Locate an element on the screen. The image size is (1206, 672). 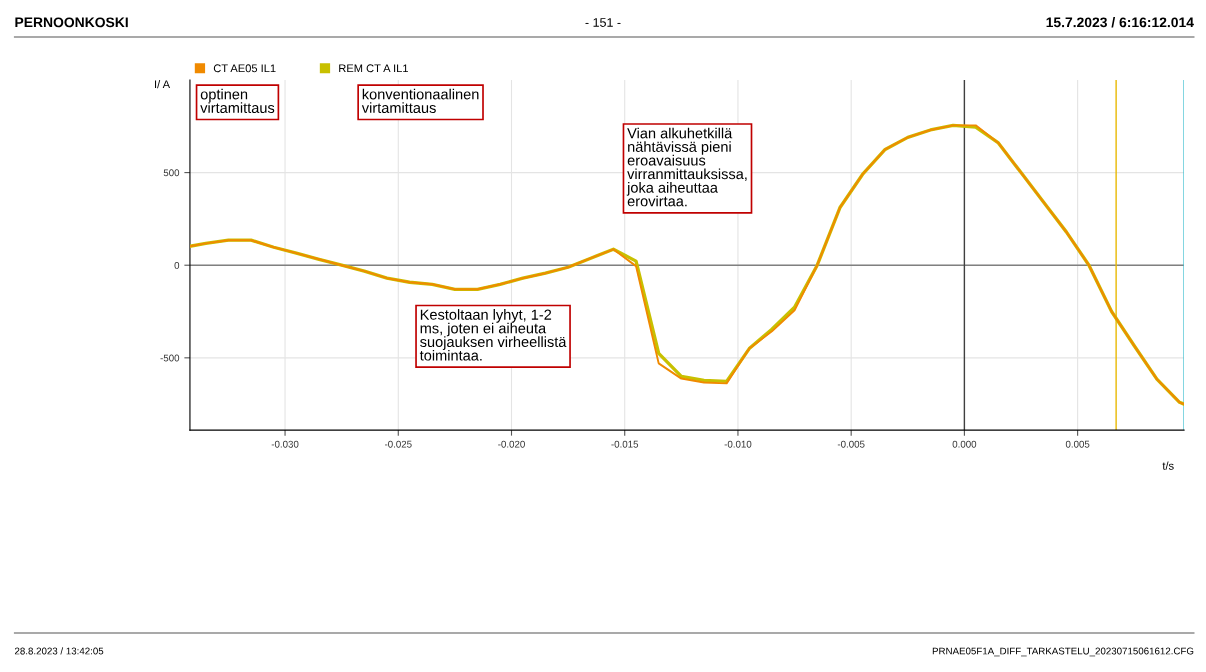
legend-label: CT AE05 IL1 is located at coordinates (244, 68).